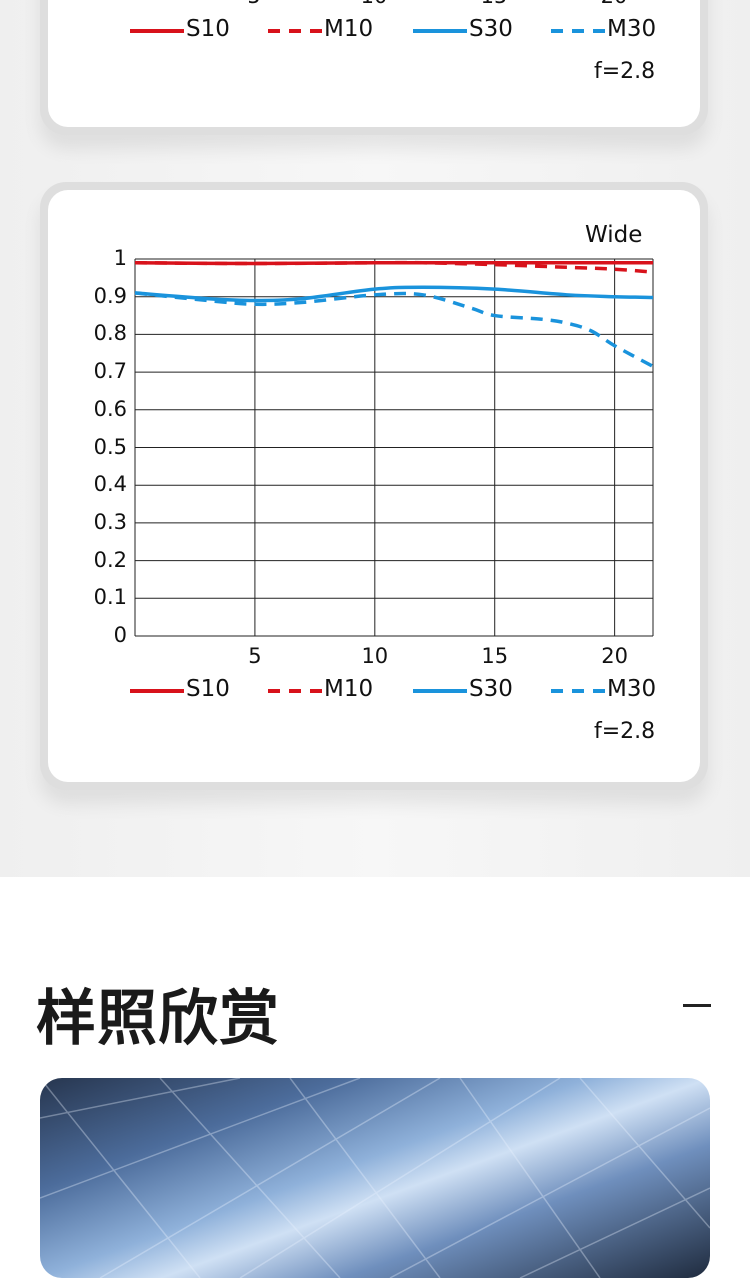 The height and width of the screenshot is (1278, 750). Describe the element at coordinates (110, 408) in the screenshot. I see `y-tick-label: 0.6` at that location.